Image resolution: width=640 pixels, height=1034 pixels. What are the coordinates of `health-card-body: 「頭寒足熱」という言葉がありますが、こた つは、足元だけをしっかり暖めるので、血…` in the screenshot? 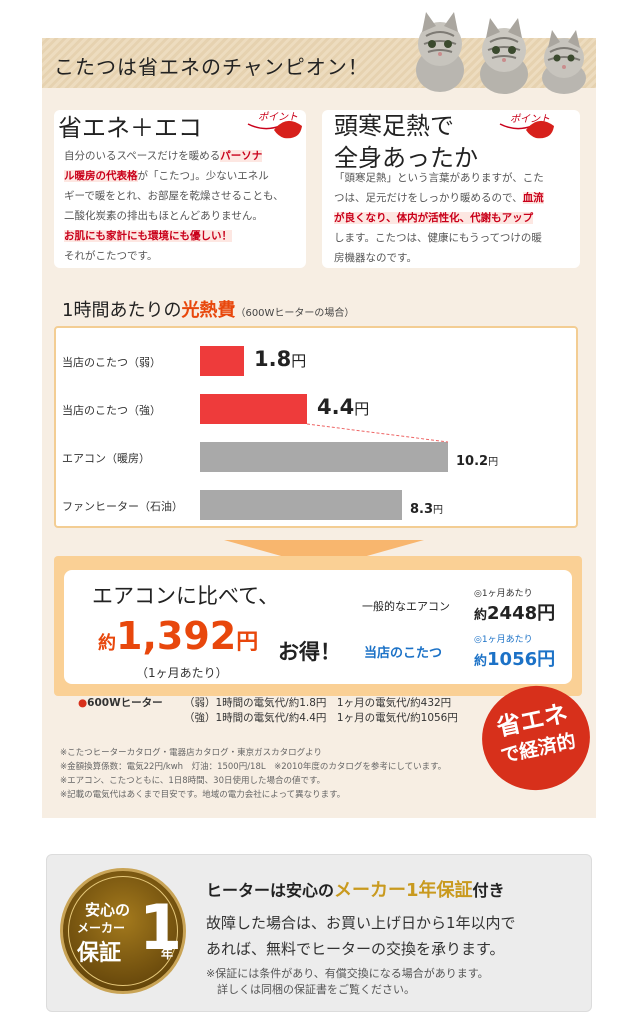 It's located at (439, 218).